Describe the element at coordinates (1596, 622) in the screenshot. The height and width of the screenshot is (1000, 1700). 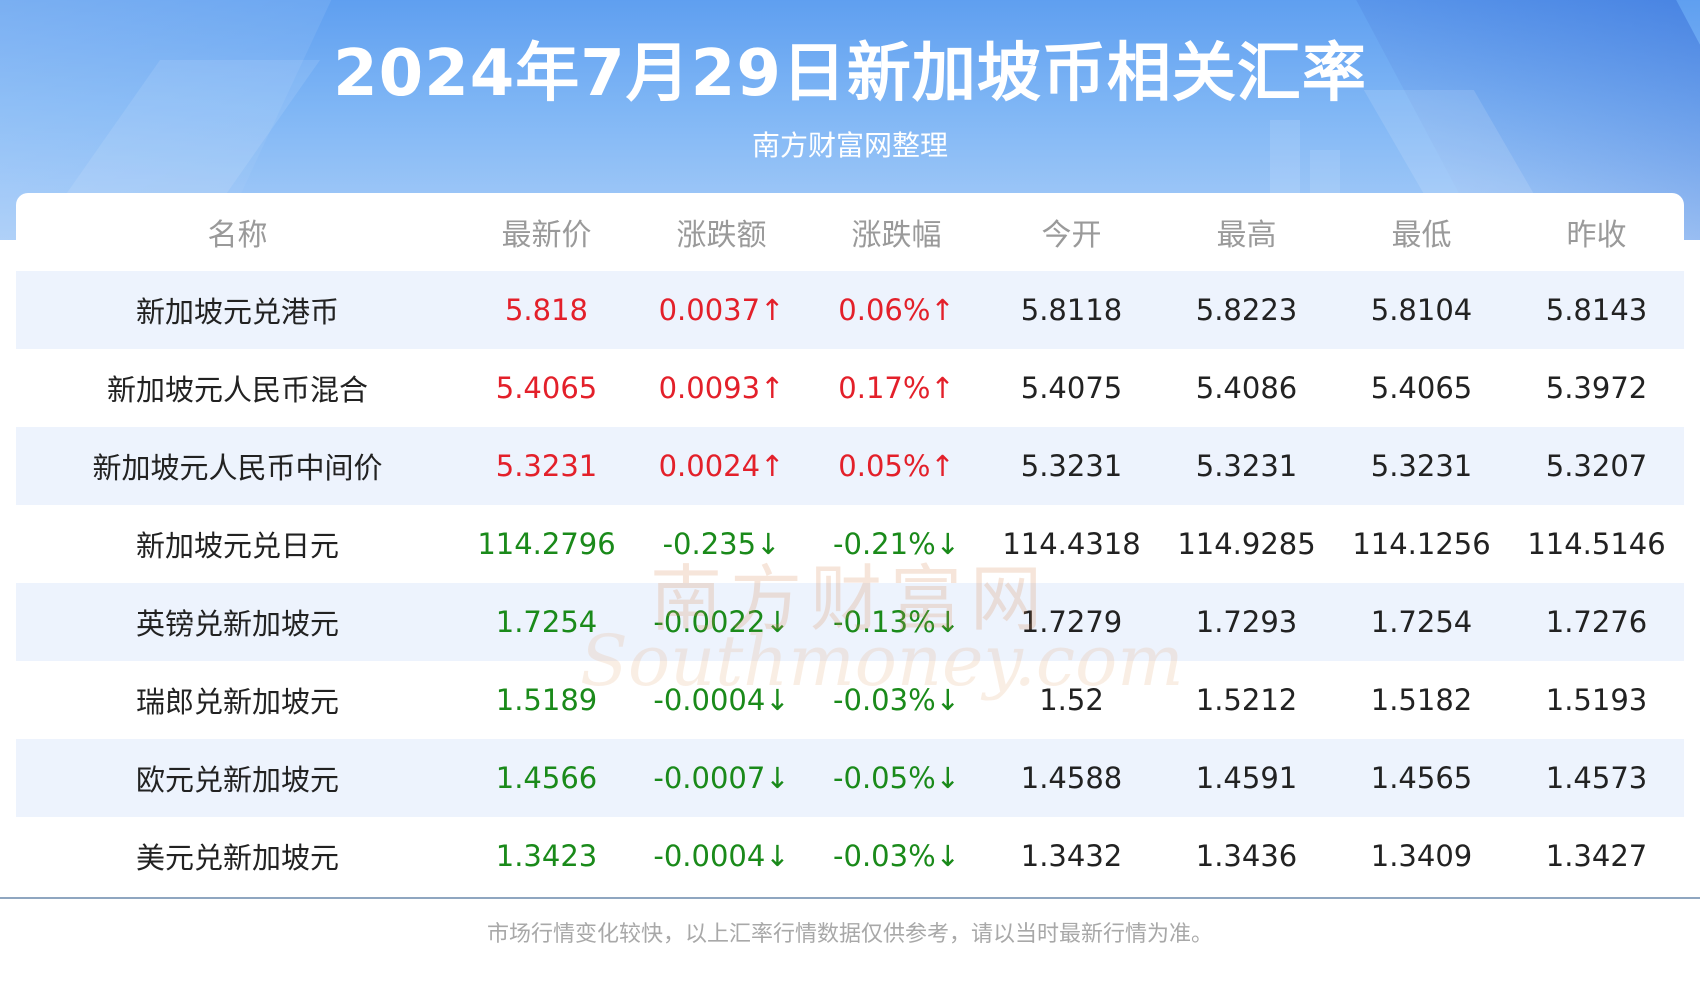
I see `prev-close-price: 1.7276` at that location.